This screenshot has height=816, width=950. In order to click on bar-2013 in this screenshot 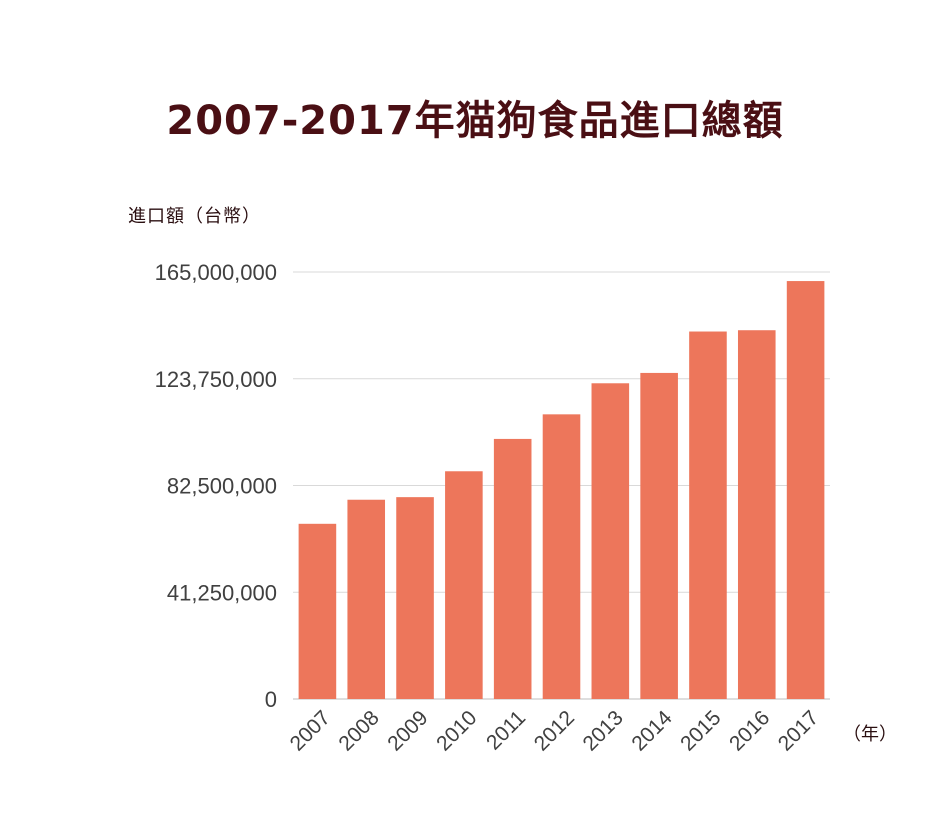, I will do `click(610, 541)`.